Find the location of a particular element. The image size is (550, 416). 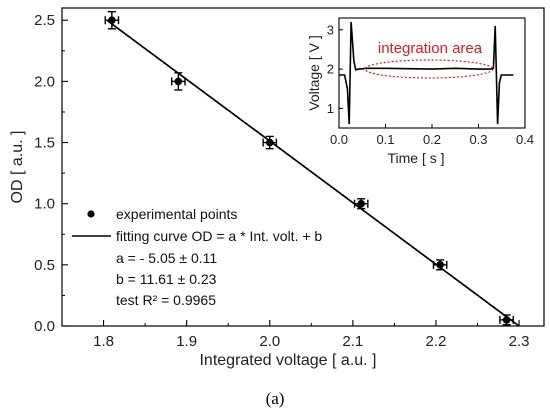

inset-y-axis-title: Voltage [ V ] is located at coordinates (314, 73).